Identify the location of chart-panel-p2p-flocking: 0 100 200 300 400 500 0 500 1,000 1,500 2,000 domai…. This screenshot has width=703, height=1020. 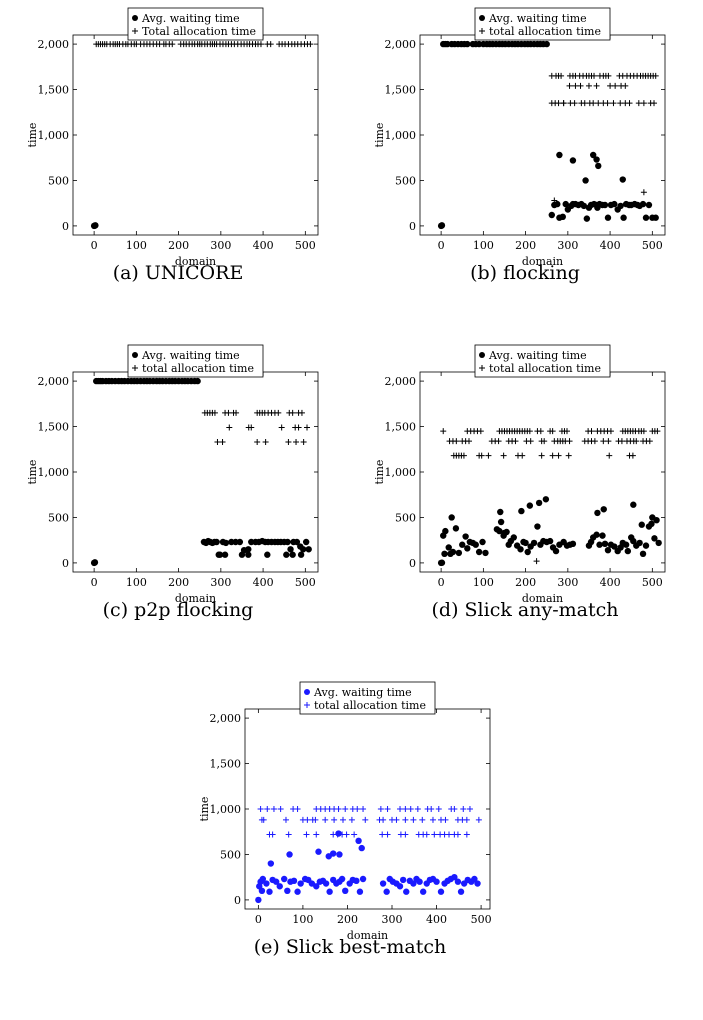
(177, 482).